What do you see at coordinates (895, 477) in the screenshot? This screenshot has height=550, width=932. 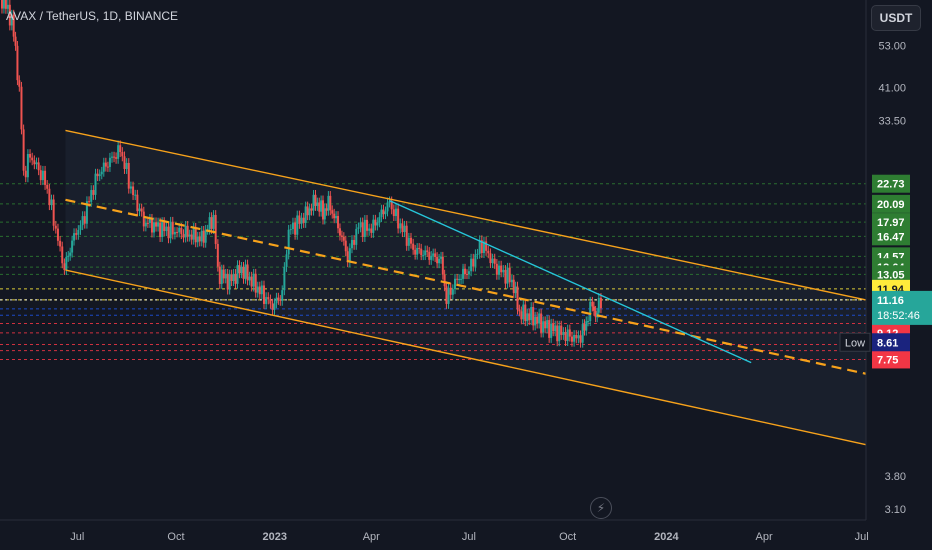 I see `y-tick-label: 3.80` at bounding box center [895, 477].